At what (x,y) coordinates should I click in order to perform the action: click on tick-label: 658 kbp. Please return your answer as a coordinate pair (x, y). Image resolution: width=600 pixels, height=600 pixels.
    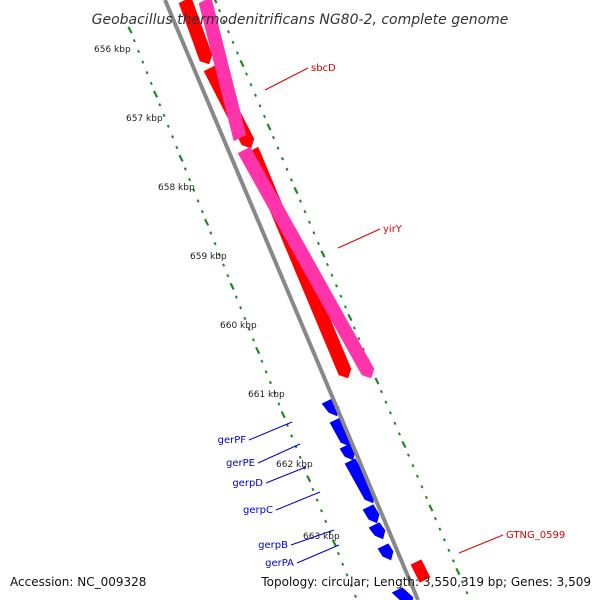
    Looking at the image, I should click on (176, 188).